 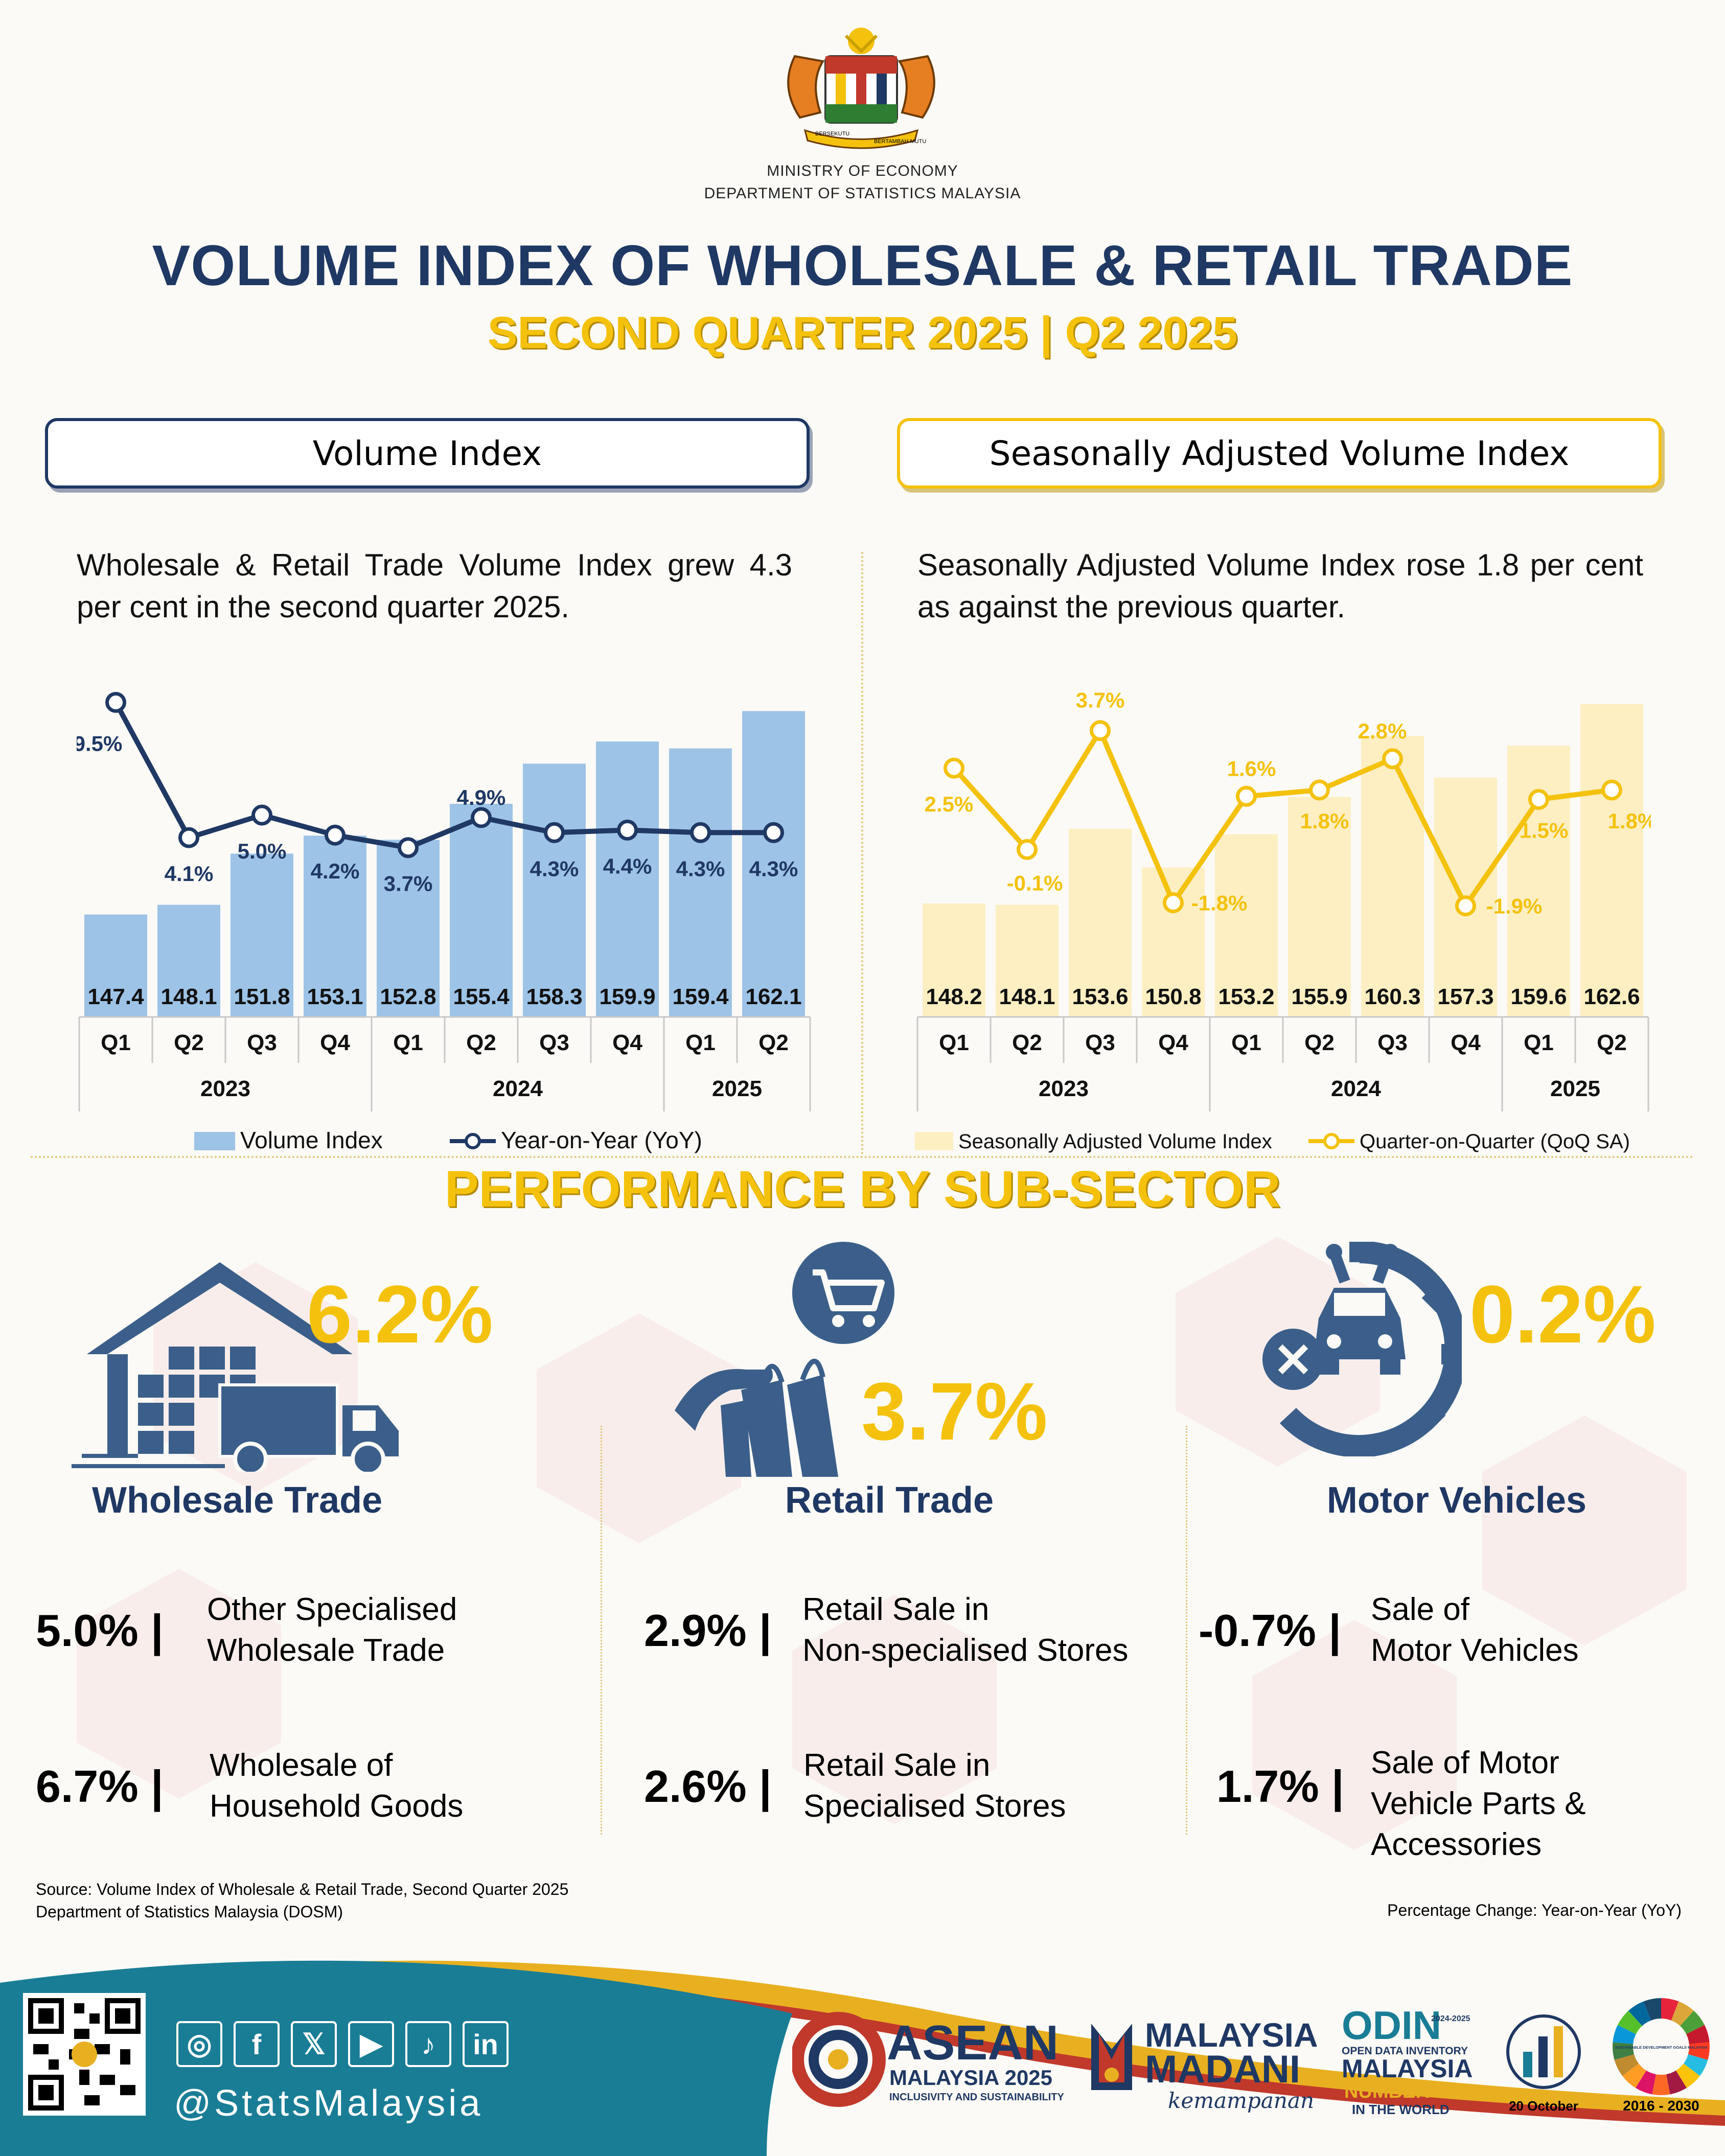 I want to click on sector-divider, so click(x=601, y=1630).